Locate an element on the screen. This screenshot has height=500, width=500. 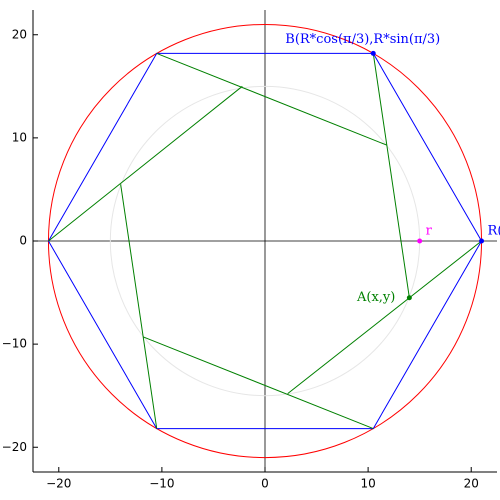
y-tick-label: −10 is located at coordinates (14, 344).